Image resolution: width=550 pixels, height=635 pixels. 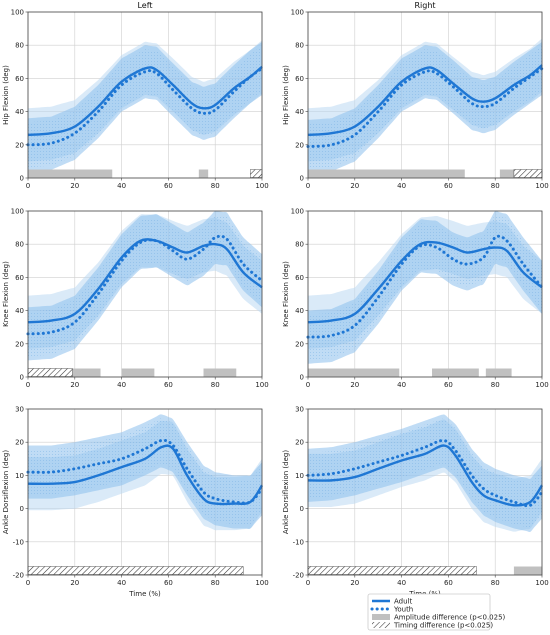 I want to click on y-axis-label: Ankle Dorsiflexion (deg), so click(x=6, y=492).